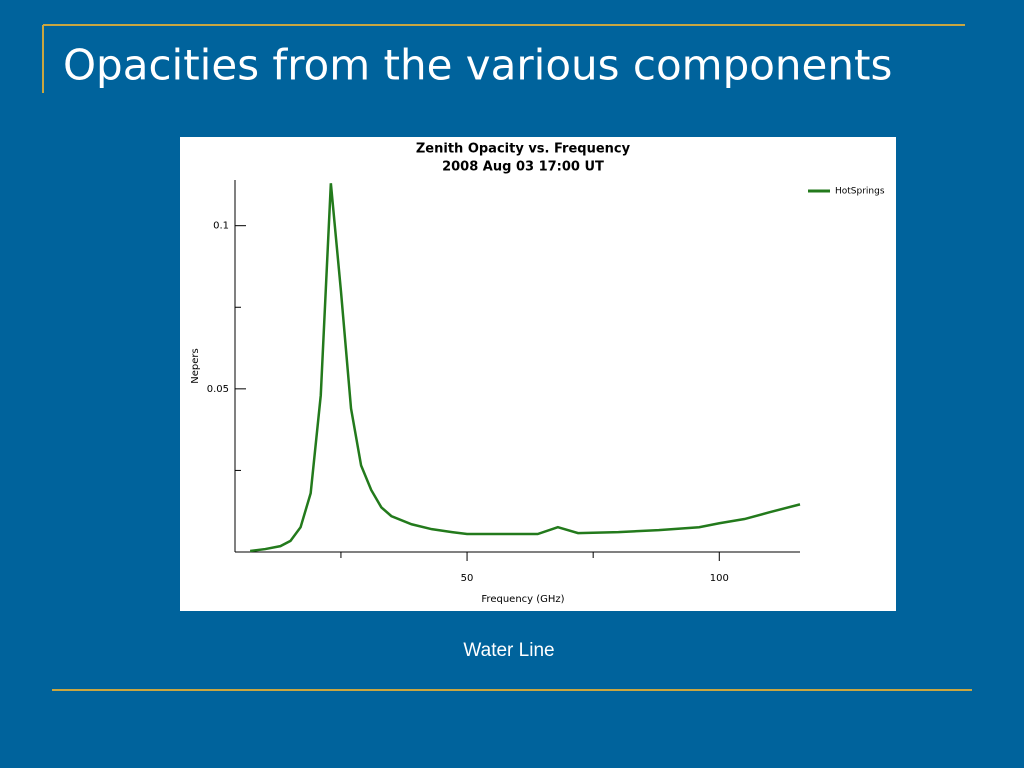  What do you see at coordinates (523, 149) in the screenshot?
I see `chart-title: Zenith Opacity vs. Frequency` at bounding box center [523, 149].